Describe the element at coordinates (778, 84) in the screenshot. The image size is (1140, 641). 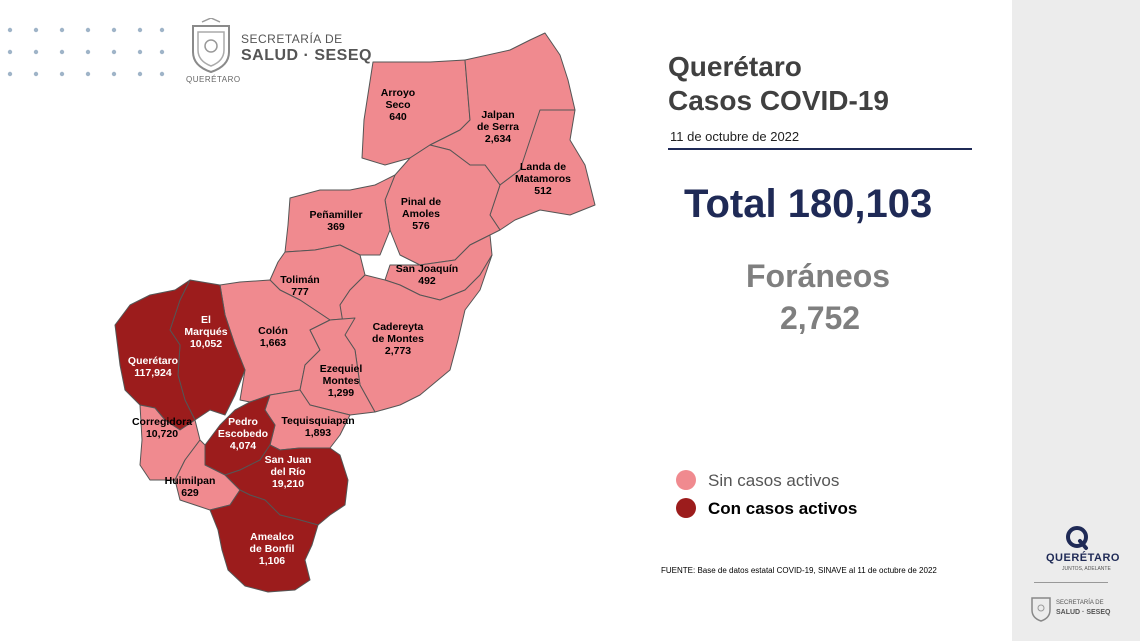
I see `page-title: Querétaro Casos COVID-19` at that location.